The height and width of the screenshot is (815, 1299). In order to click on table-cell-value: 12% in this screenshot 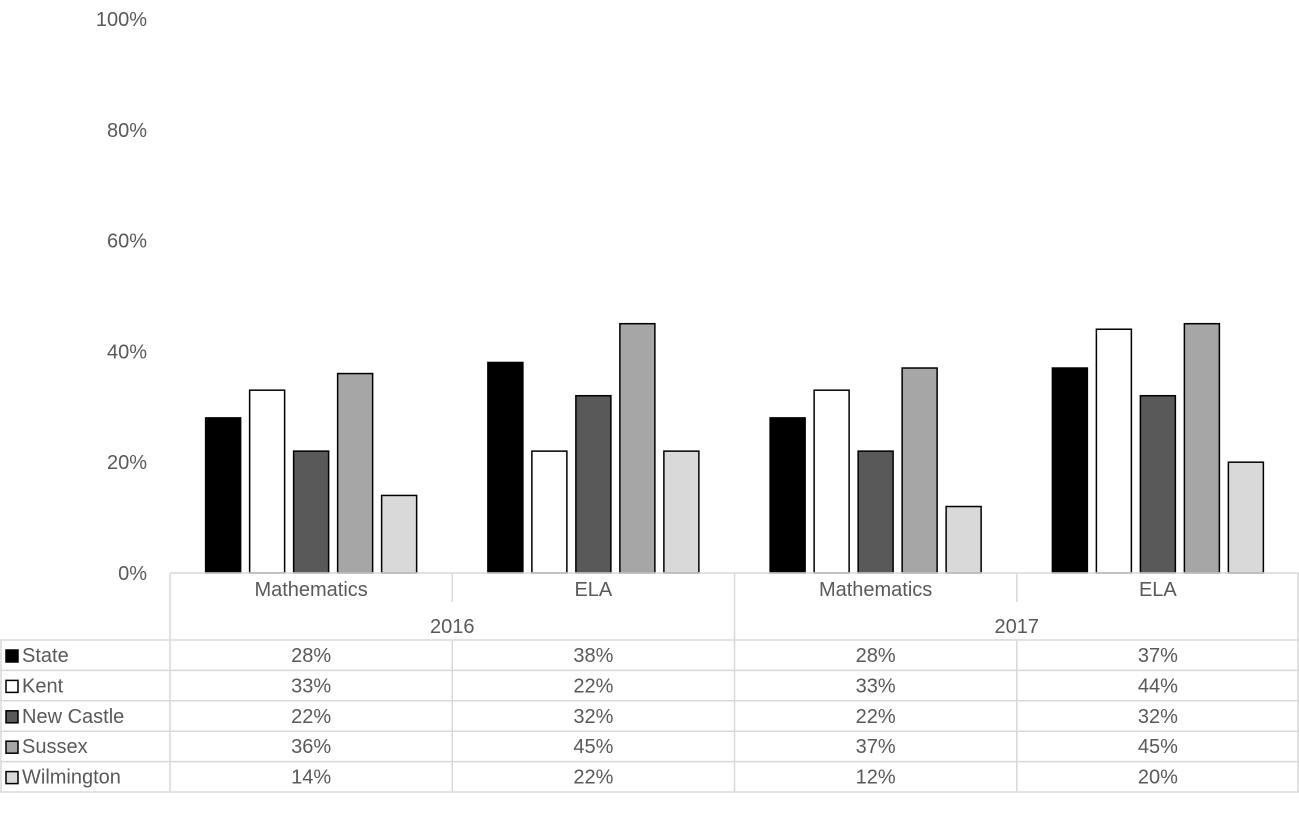, I will do `click(876, 778)`.